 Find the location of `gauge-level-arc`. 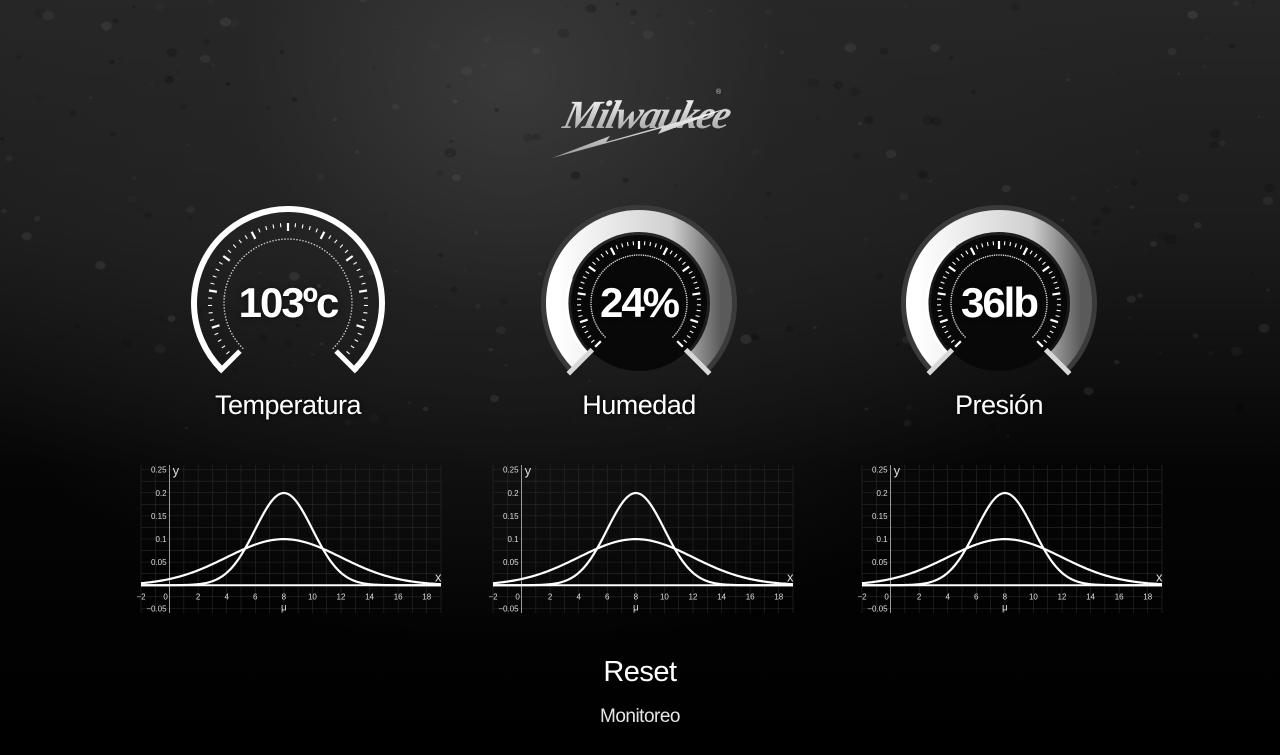

gauge-level-arc is located at coordinates (577, 316).